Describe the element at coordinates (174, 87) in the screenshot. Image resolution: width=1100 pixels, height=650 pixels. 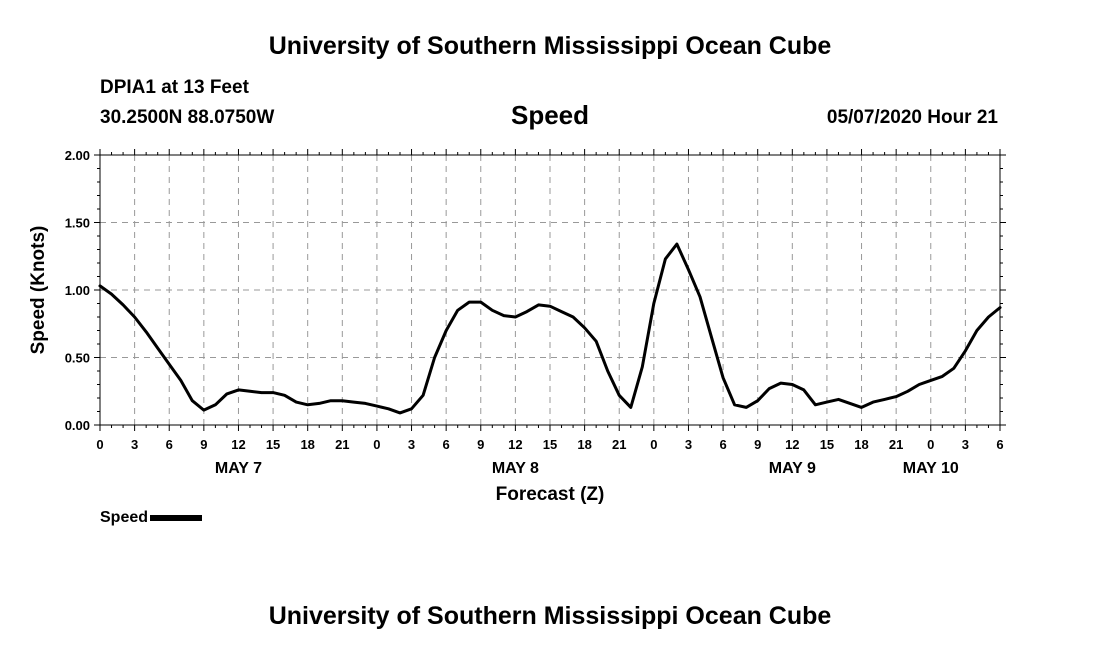
I see `station-label: DPIA1 at 13 Feet` at that location.